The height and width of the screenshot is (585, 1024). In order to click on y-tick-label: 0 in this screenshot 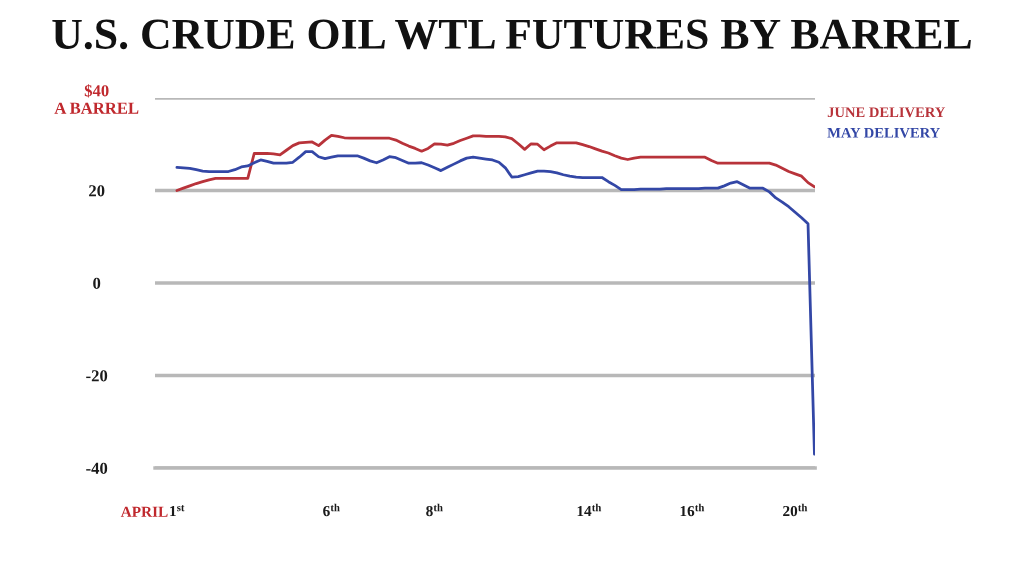, I will do `click(97, 283)`.